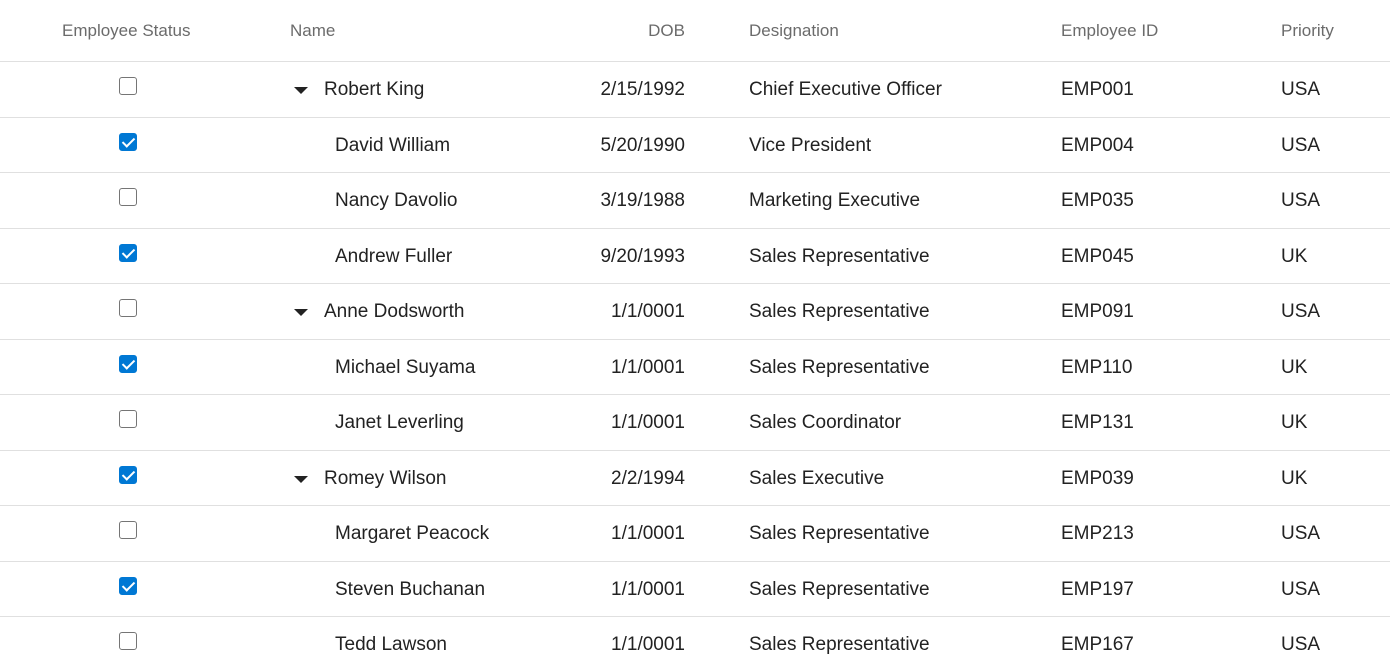  What do you see at coordinates (825, 422) in the screenshot?
I see `designation-cell: Sales Coordinator` at bounding box center [825, 422].